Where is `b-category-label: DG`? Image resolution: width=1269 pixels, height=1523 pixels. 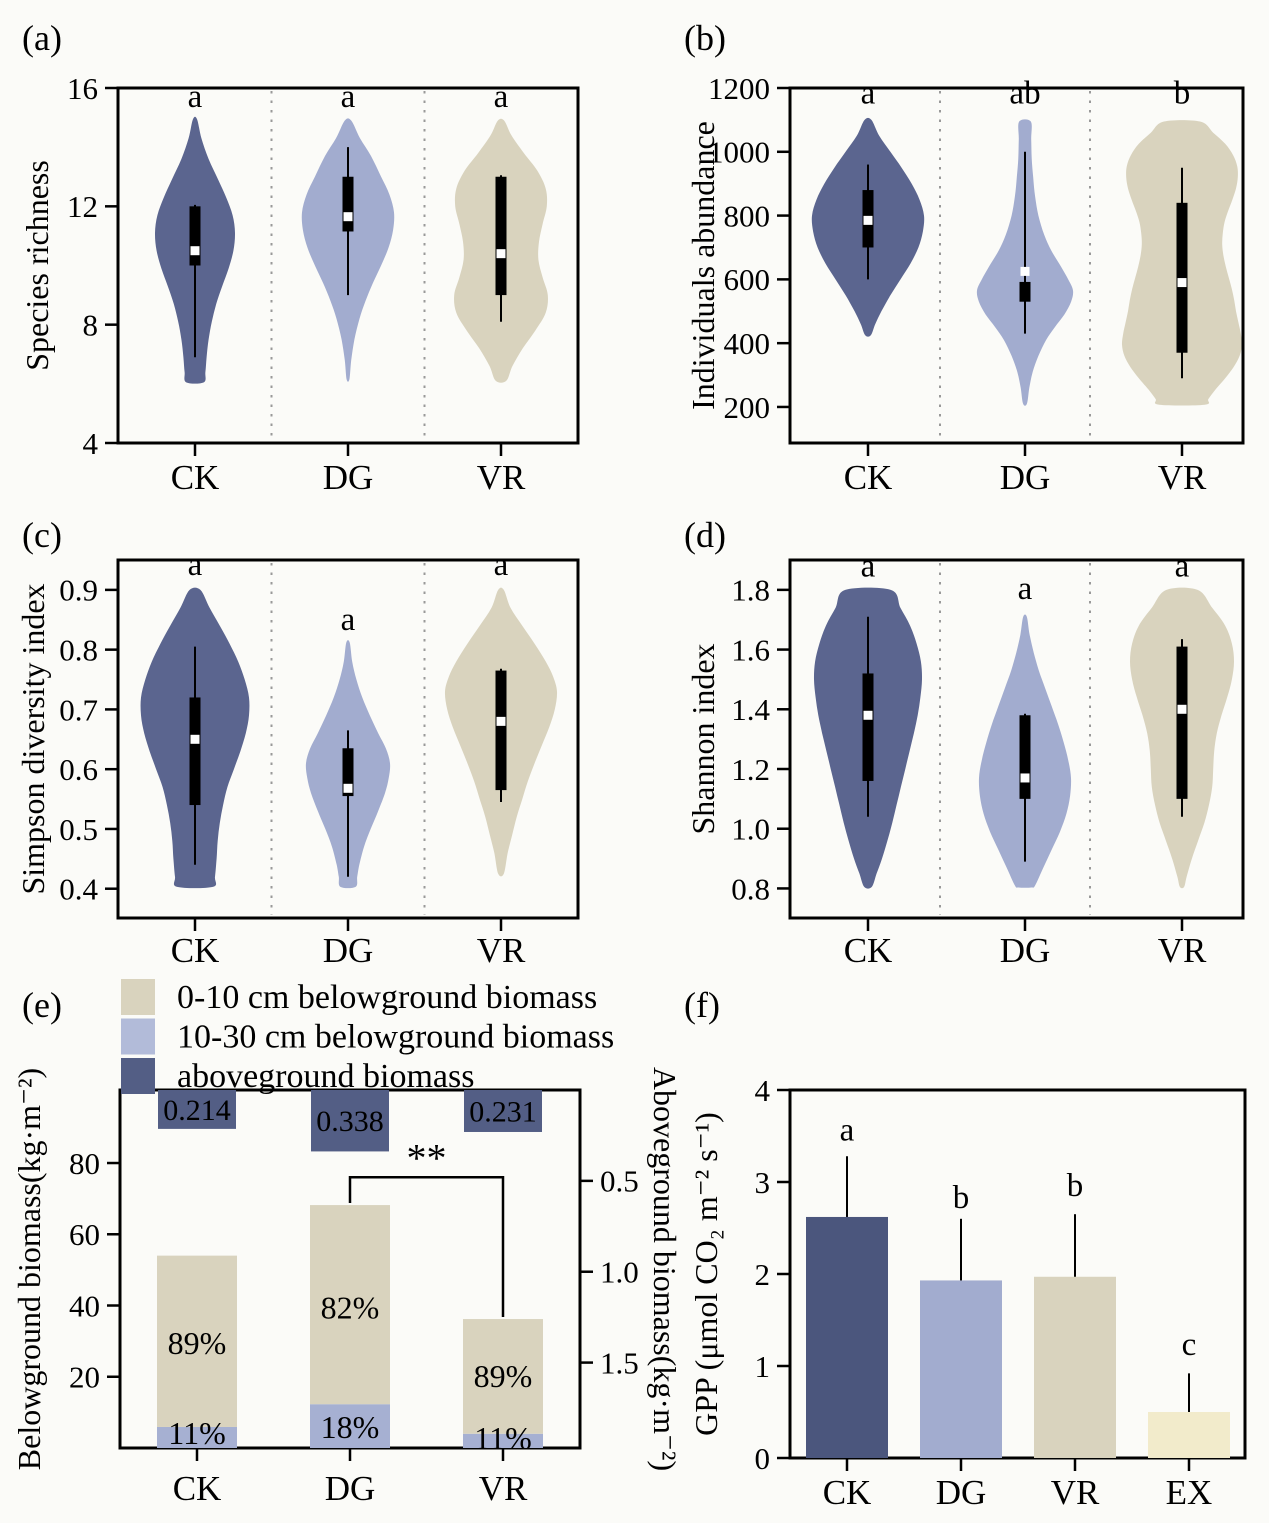
b-category-label: DG is located at coordinates (1025, 477).